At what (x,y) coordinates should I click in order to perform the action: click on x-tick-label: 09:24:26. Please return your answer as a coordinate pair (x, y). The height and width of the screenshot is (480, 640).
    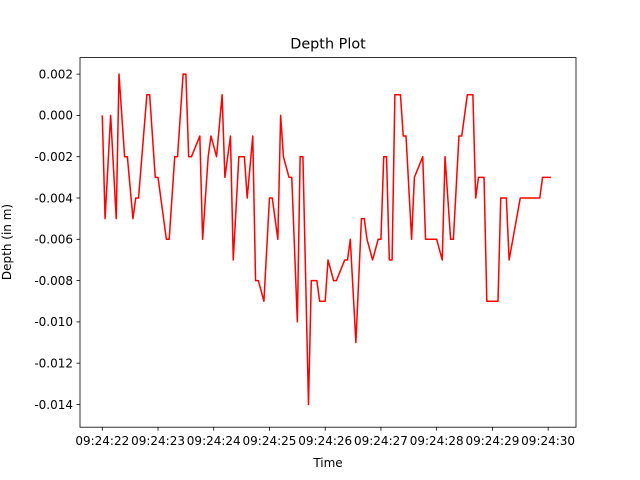
    Looking at the image, I should click on (325, 441).